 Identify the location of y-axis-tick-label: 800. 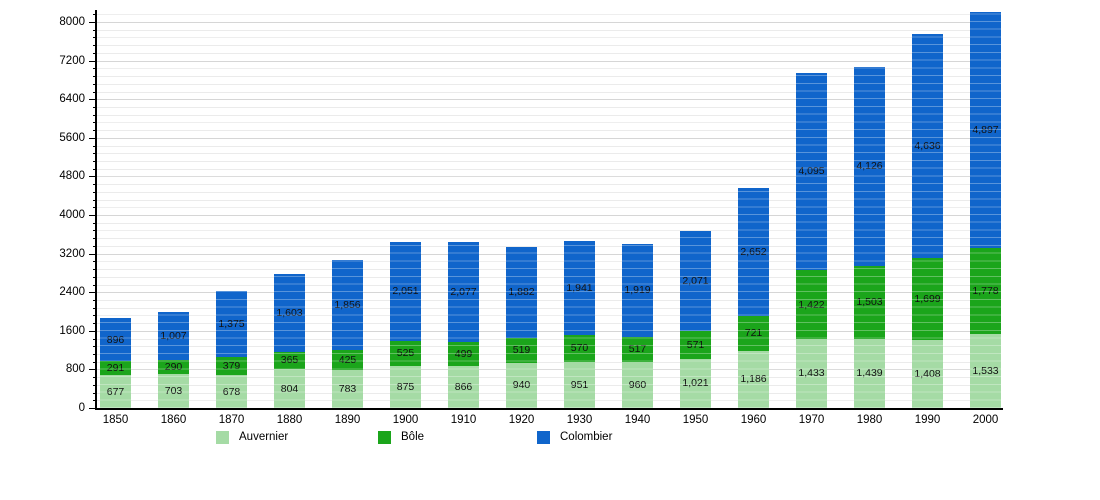
(75, 369).